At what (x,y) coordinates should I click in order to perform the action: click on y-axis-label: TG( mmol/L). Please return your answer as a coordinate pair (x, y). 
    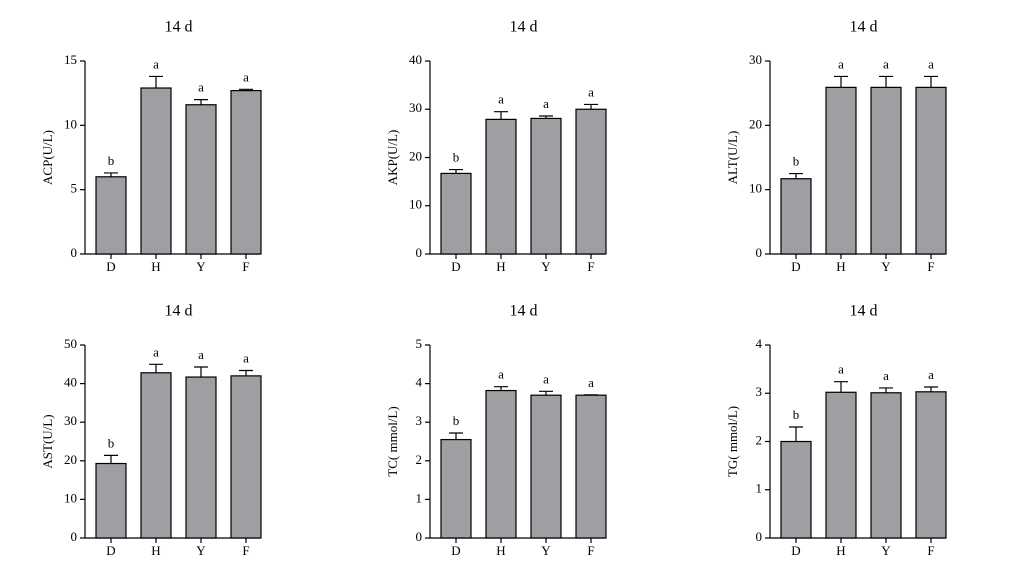
    Looking at the image, I should click on (732, 441).